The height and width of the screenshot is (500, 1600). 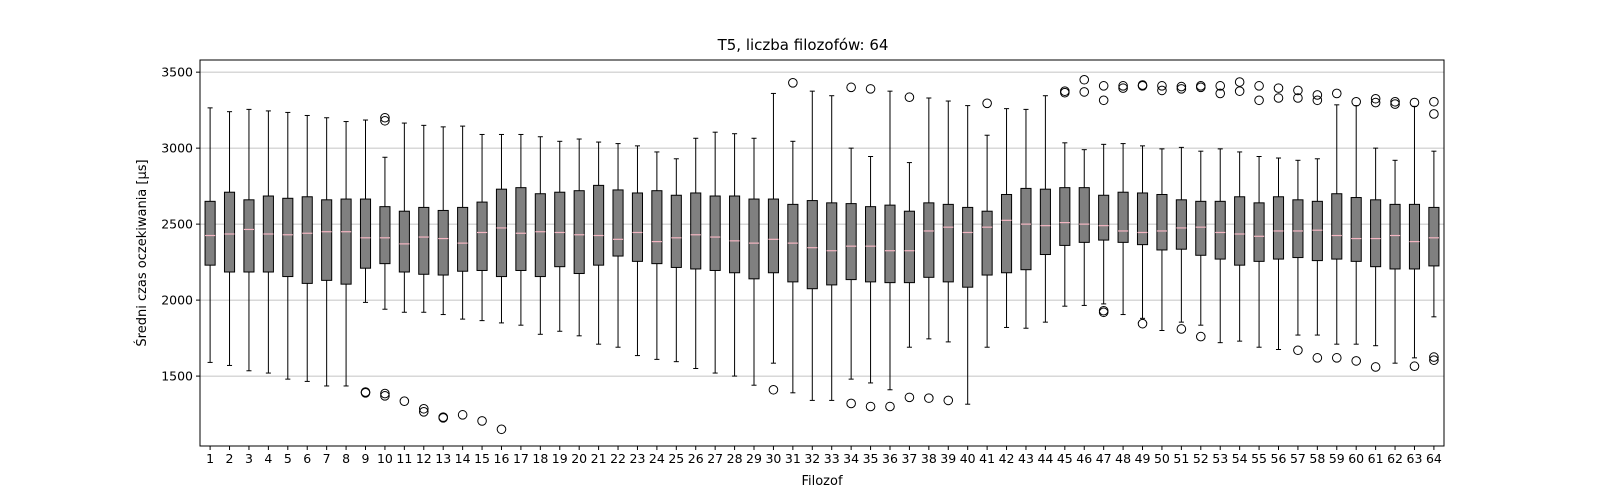 What do you see at coordinates (948, 458) in the screenshot?
I see `x-tick-label: 39` at bounding box center [948, 458].